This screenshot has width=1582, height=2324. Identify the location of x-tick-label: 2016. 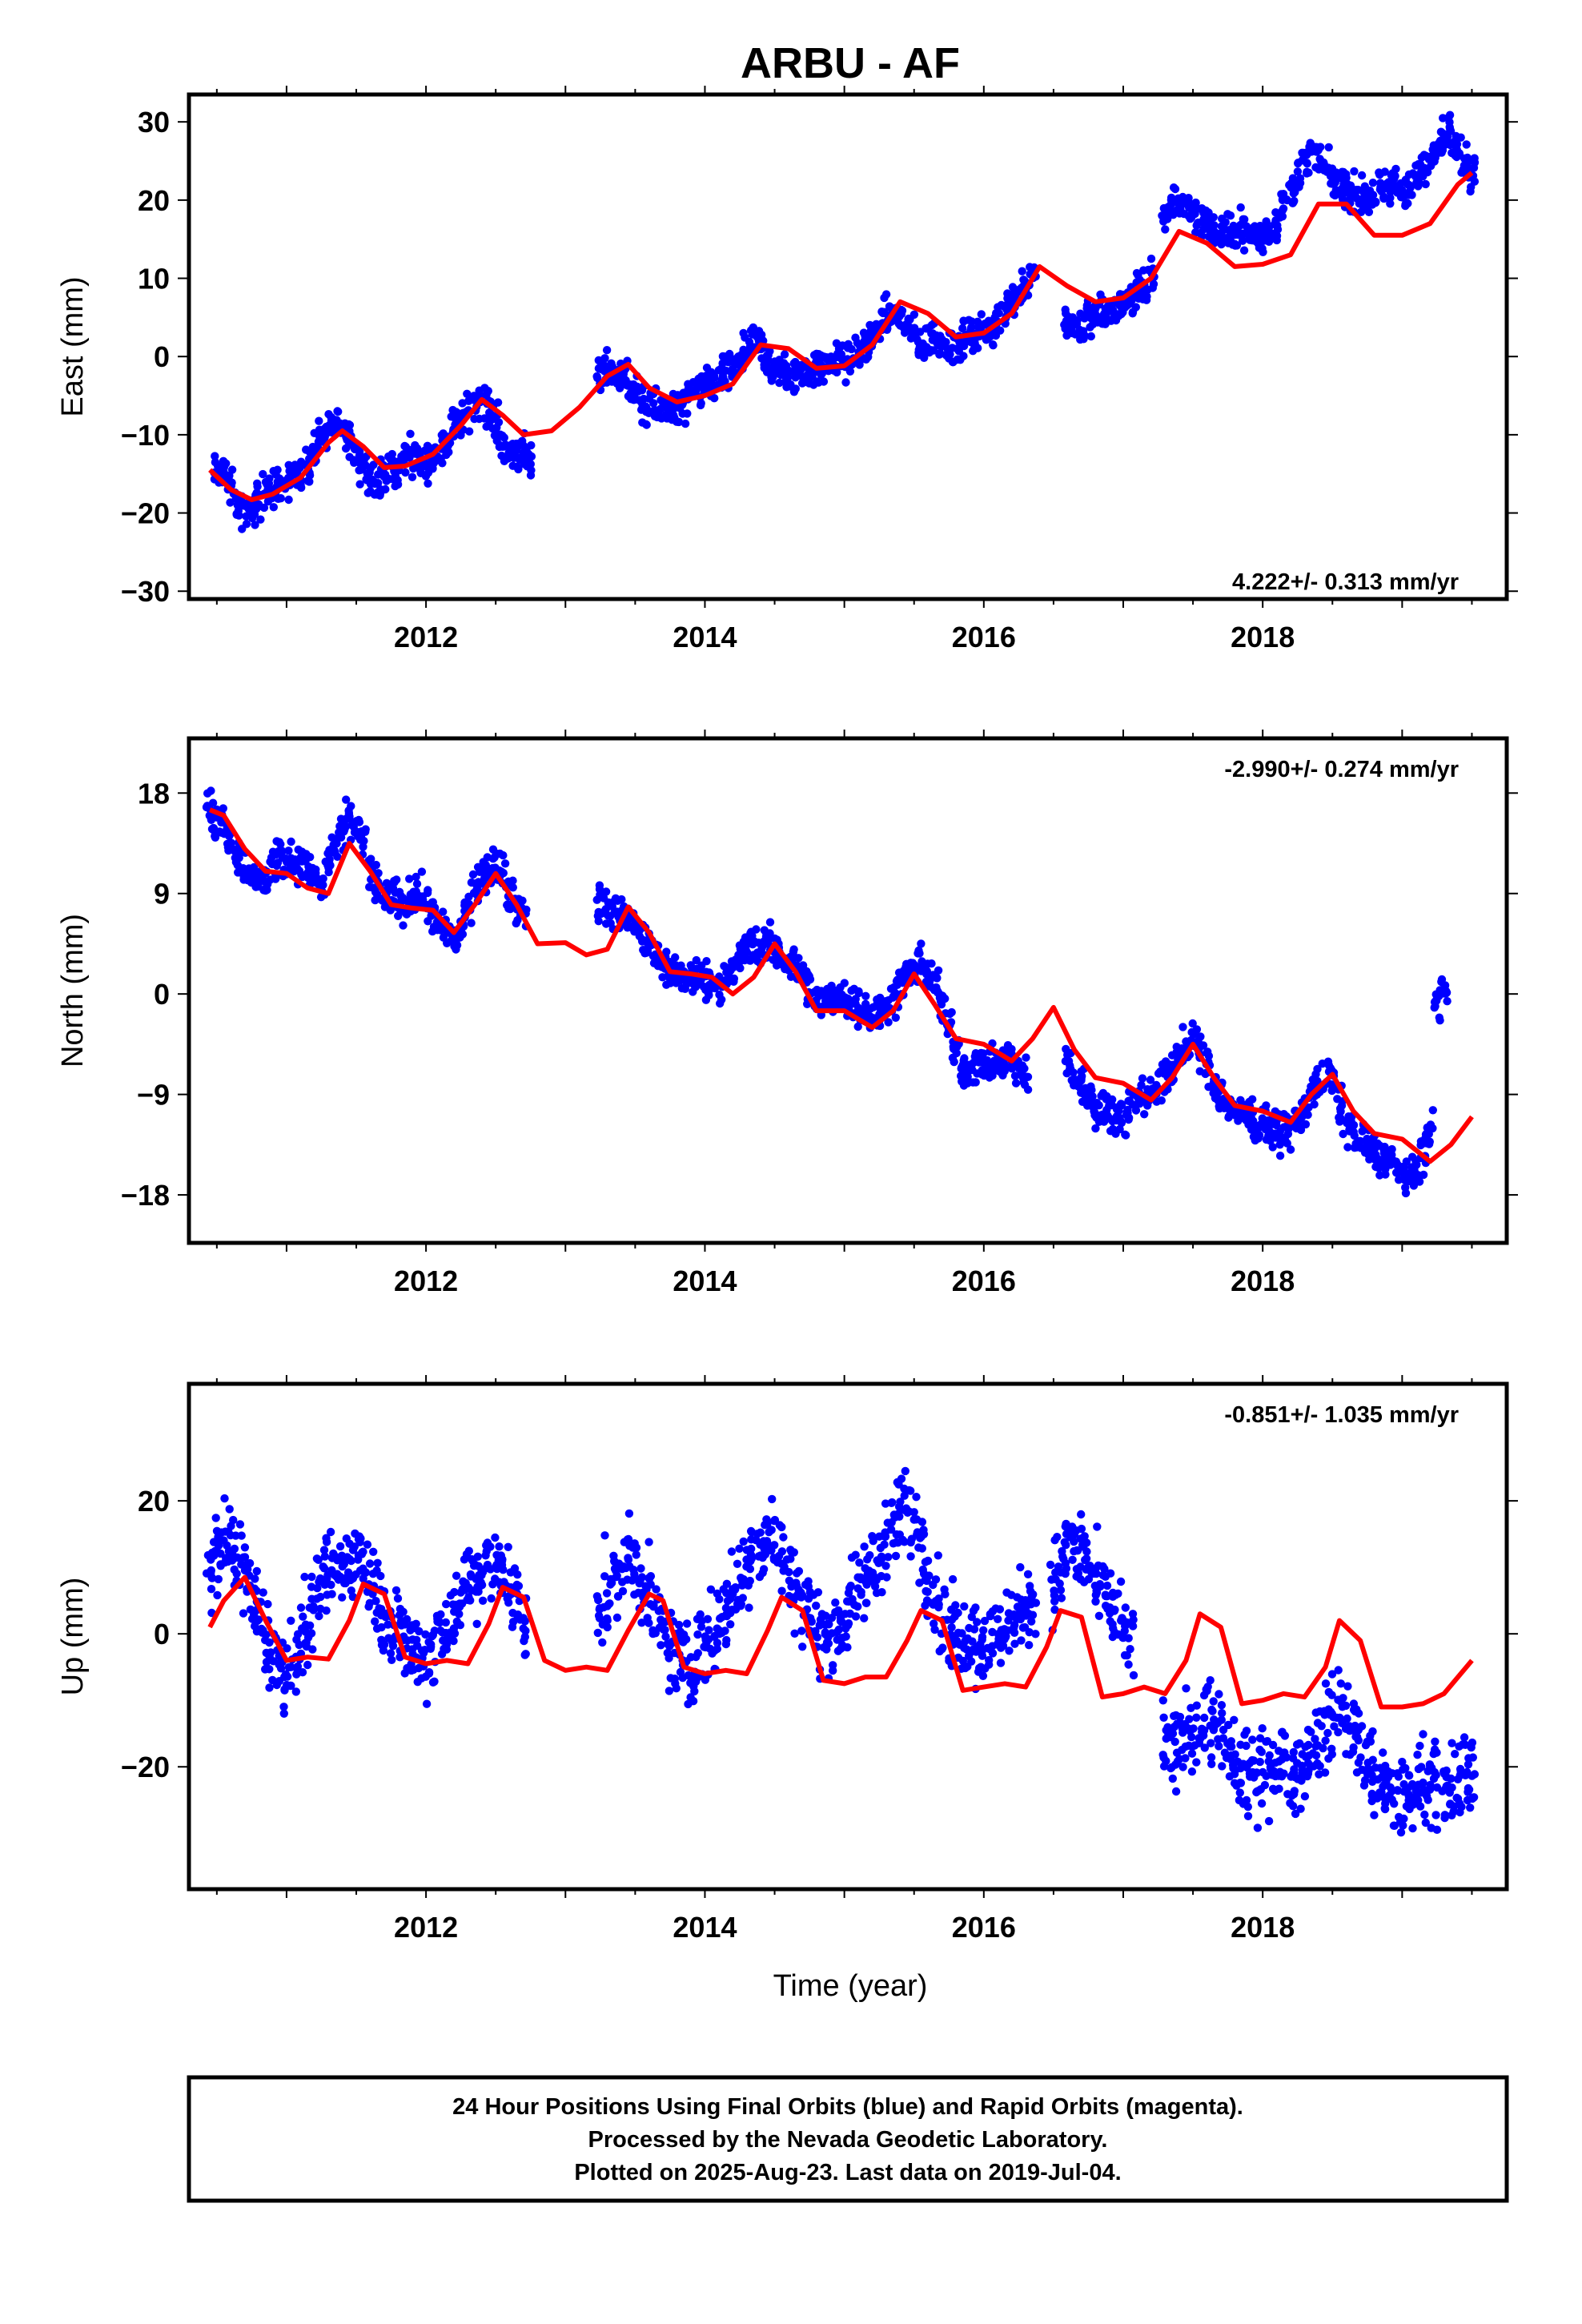
(984, 1281).